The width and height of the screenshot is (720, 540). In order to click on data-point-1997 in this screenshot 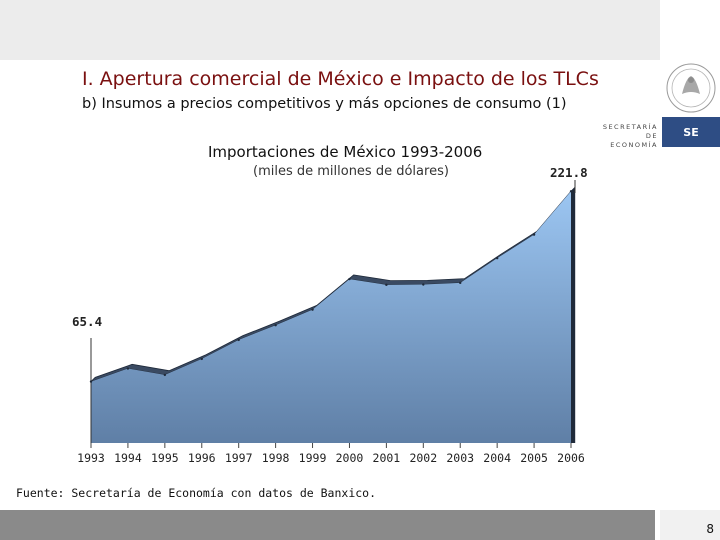, I will do `click(238, 340)`.